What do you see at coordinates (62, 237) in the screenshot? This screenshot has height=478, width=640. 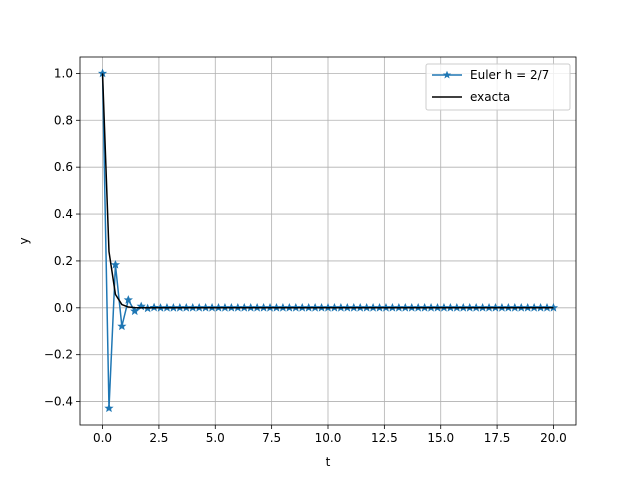 I see `y-axis-ticks: −0.4 −0.2 0.0 0.2 0.4 0.6 0.8 1.0` at bounding box center [62, 237].